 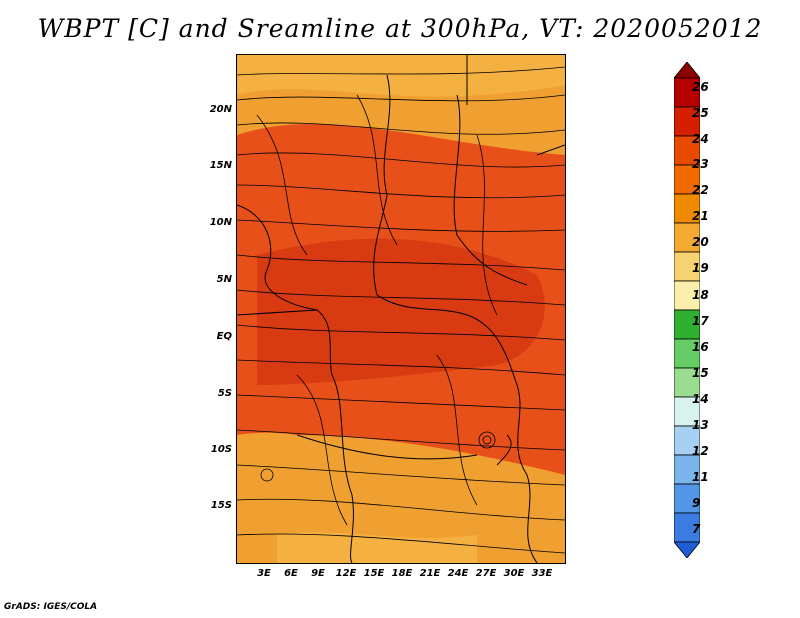 What do you see at coordinates (346, 573) in the screenshot?
I see `lon-label: 12E` at bounding box center [346, 573].